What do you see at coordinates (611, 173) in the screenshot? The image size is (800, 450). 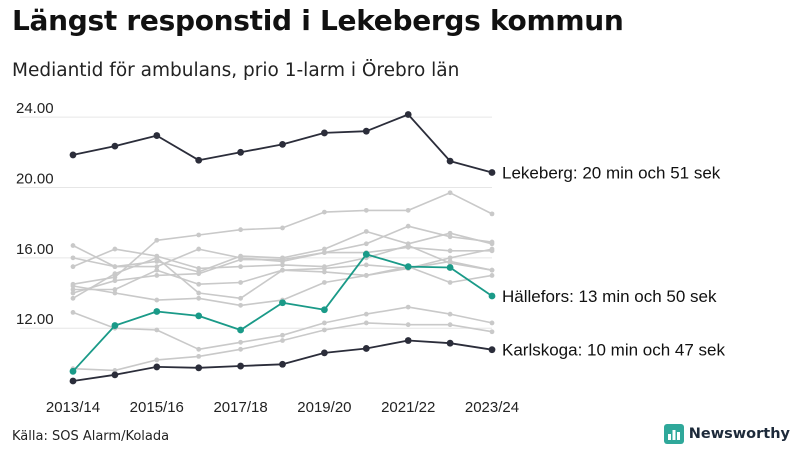 I see `series-end-label: Lekeberg: 20 min och 51 sek` at bounding box center [611, 173].